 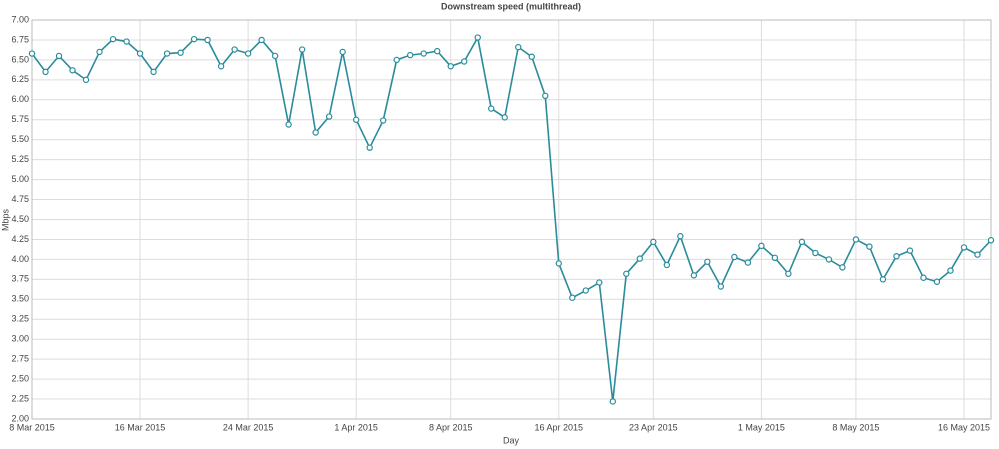 What do you see at coordinates (20, 19) in the screenshot?
I see `y-tick-label: 7.00` at bounding box center [20, 19].